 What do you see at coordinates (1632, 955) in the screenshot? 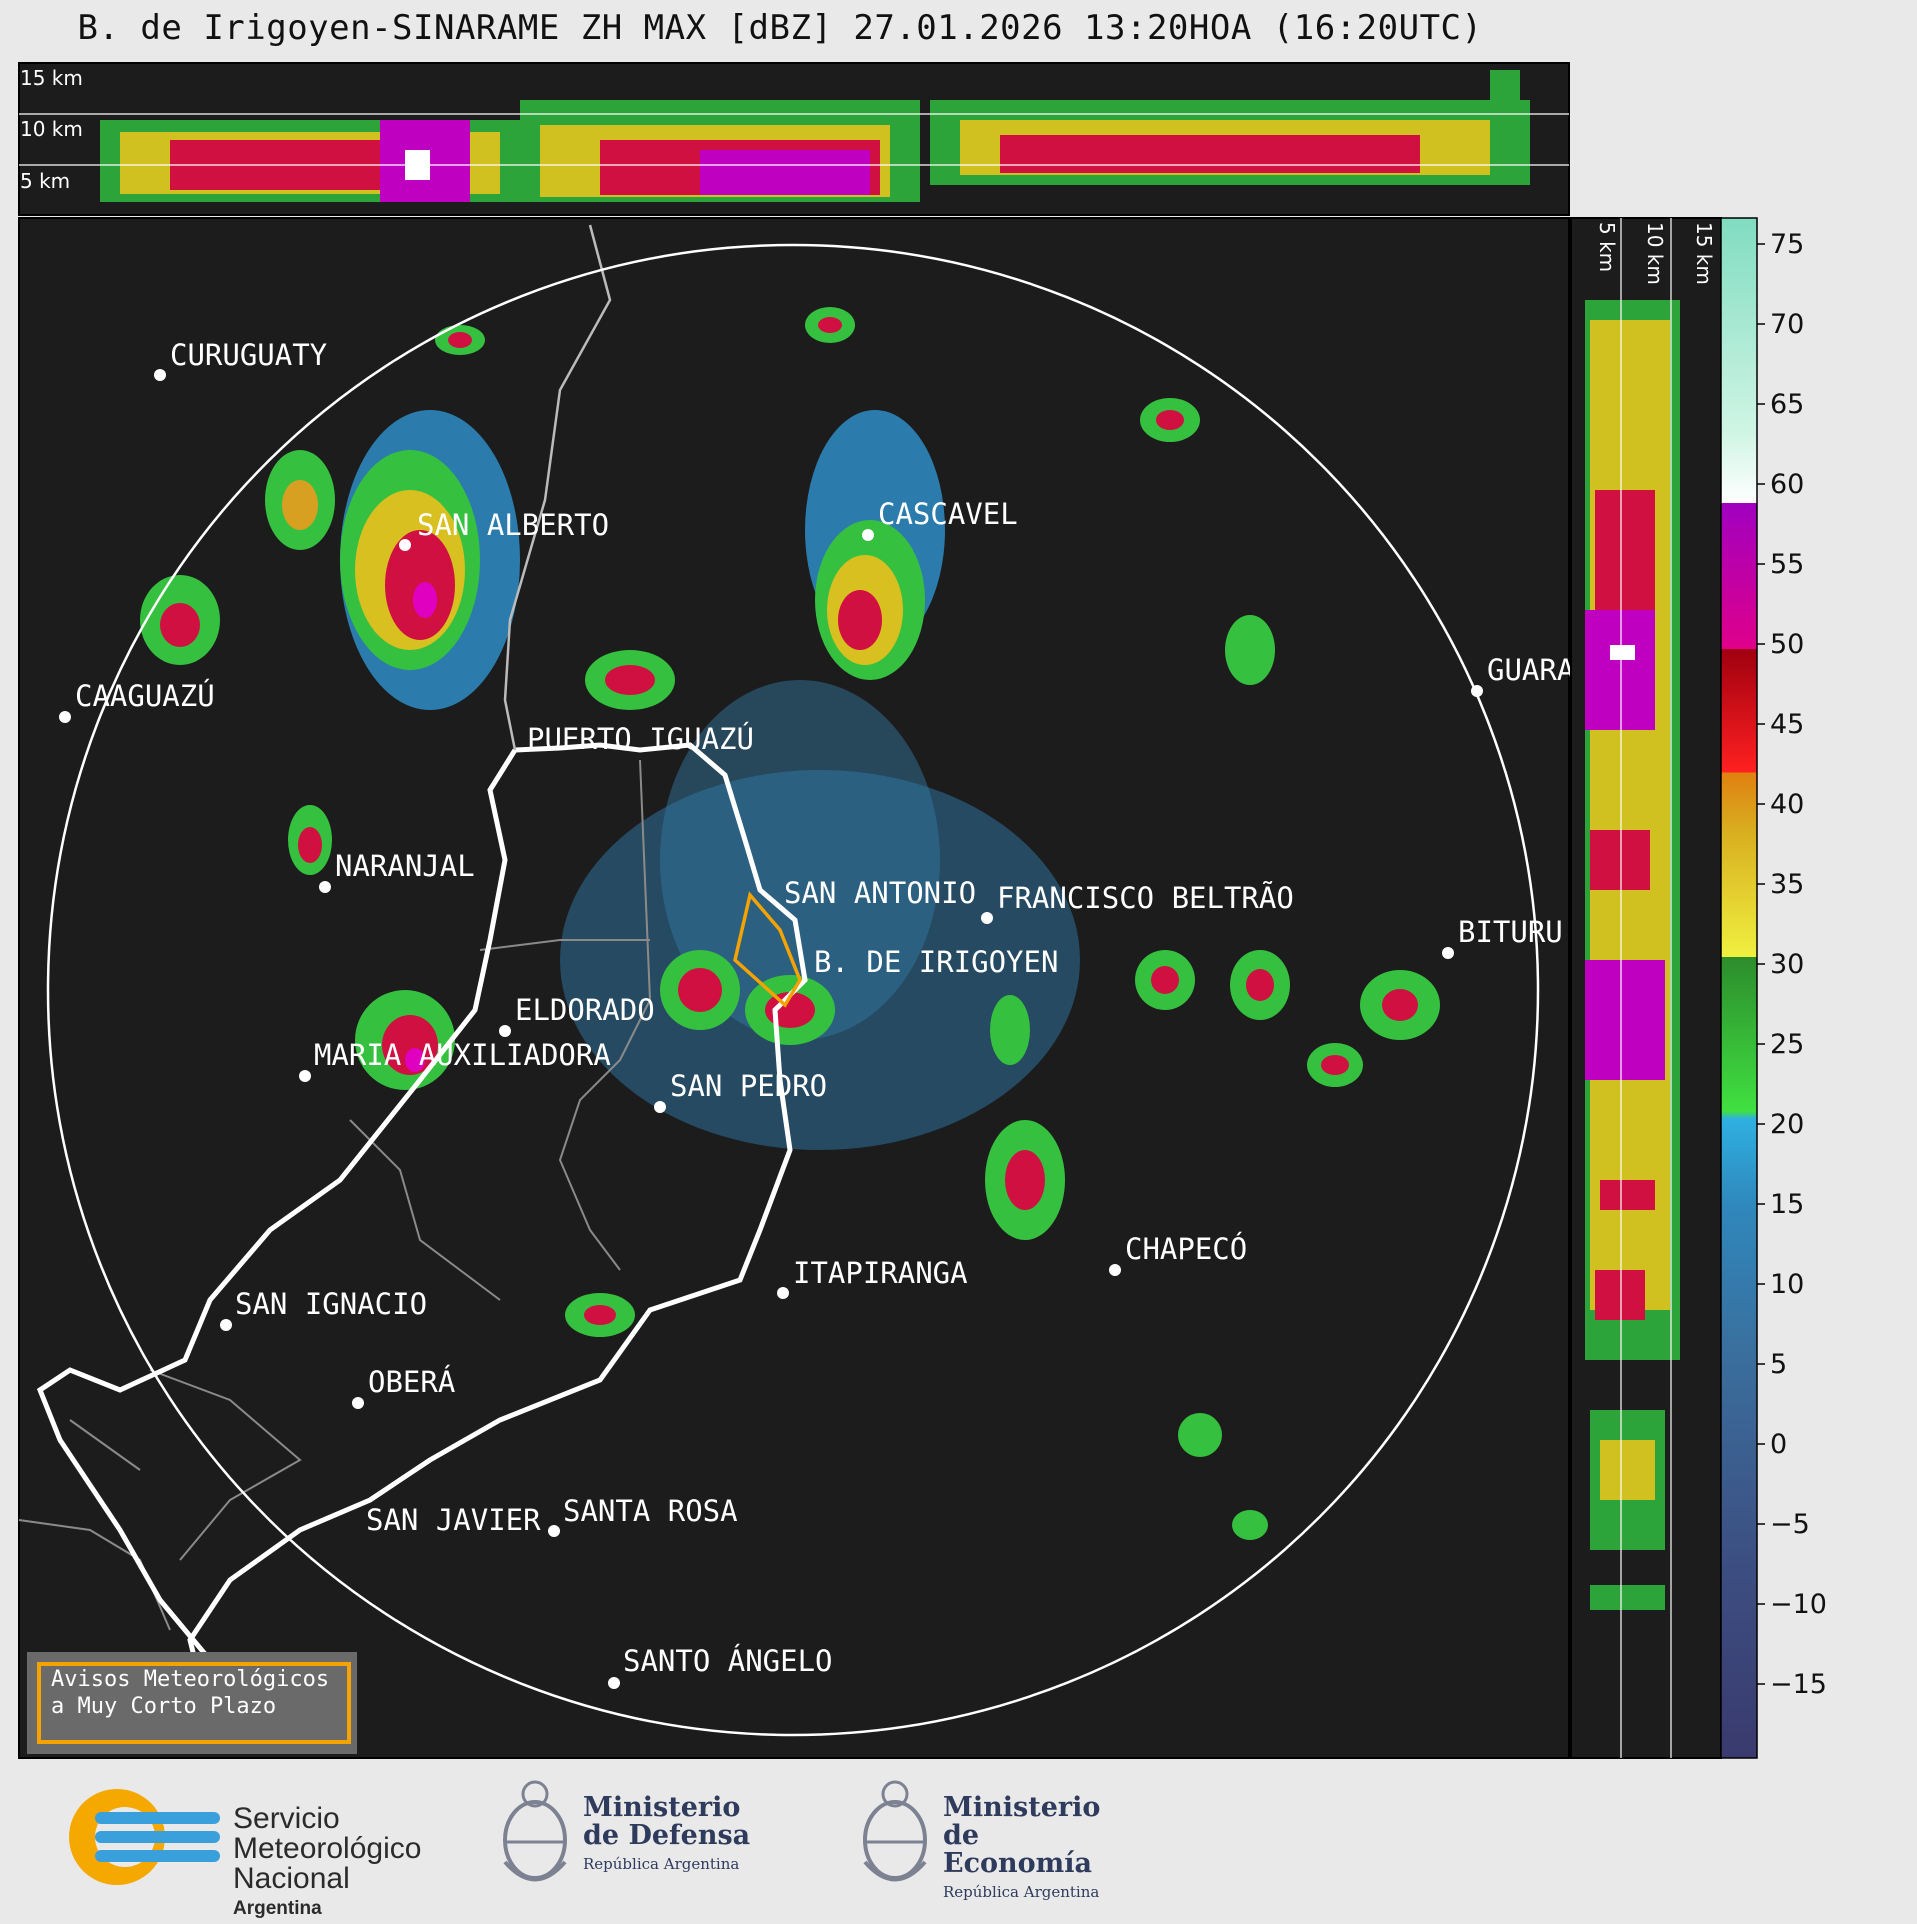
I see `side-echo-band` at bounding box center [1632, 955].